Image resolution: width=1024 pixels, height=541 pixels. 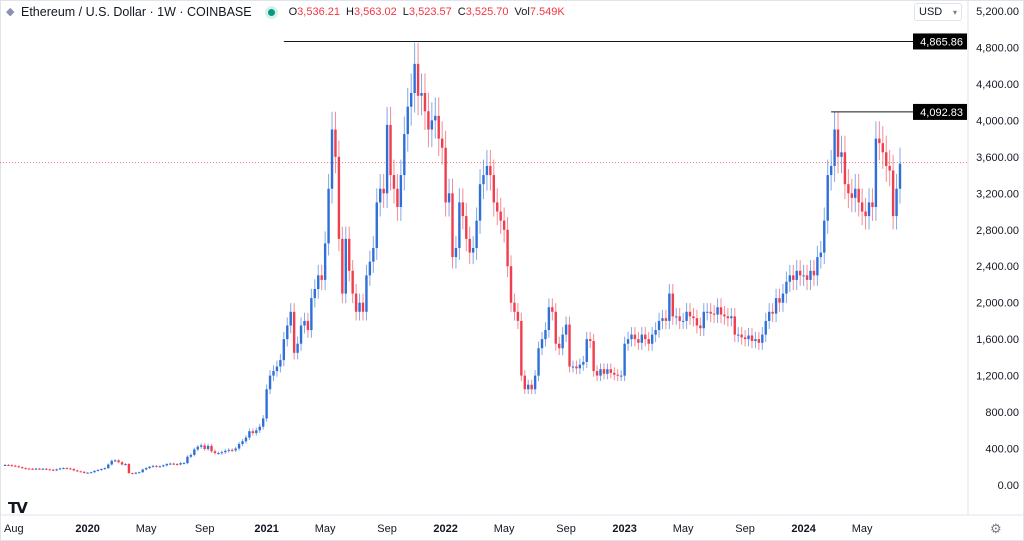 I want to click on gear-icon: ⚙, so click(x=996, y=528).